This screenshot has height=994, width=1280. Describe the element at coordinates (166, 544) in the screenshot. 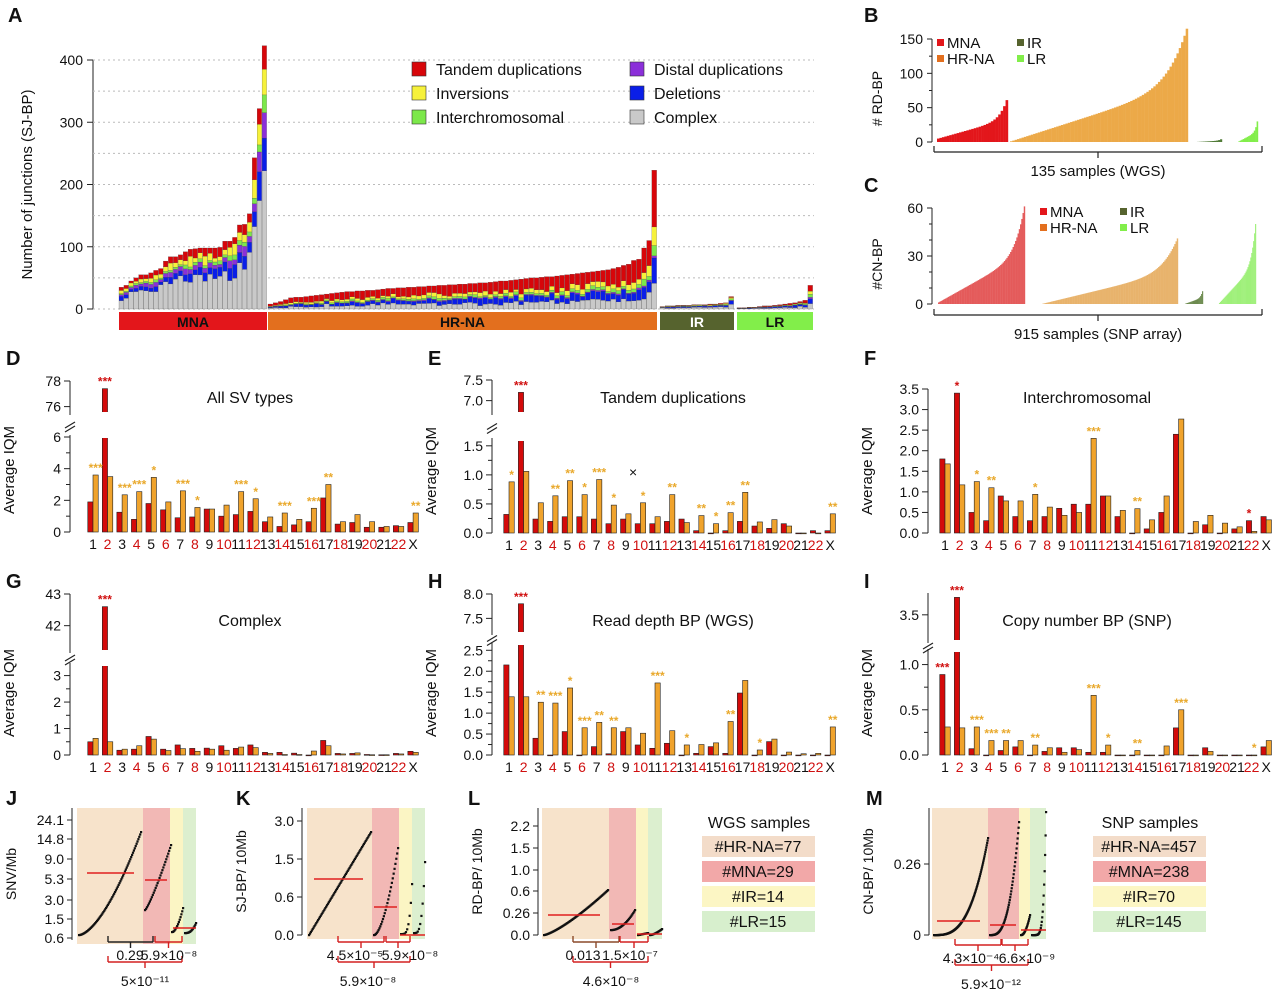

I see `x-tick-label: 6` at that location.